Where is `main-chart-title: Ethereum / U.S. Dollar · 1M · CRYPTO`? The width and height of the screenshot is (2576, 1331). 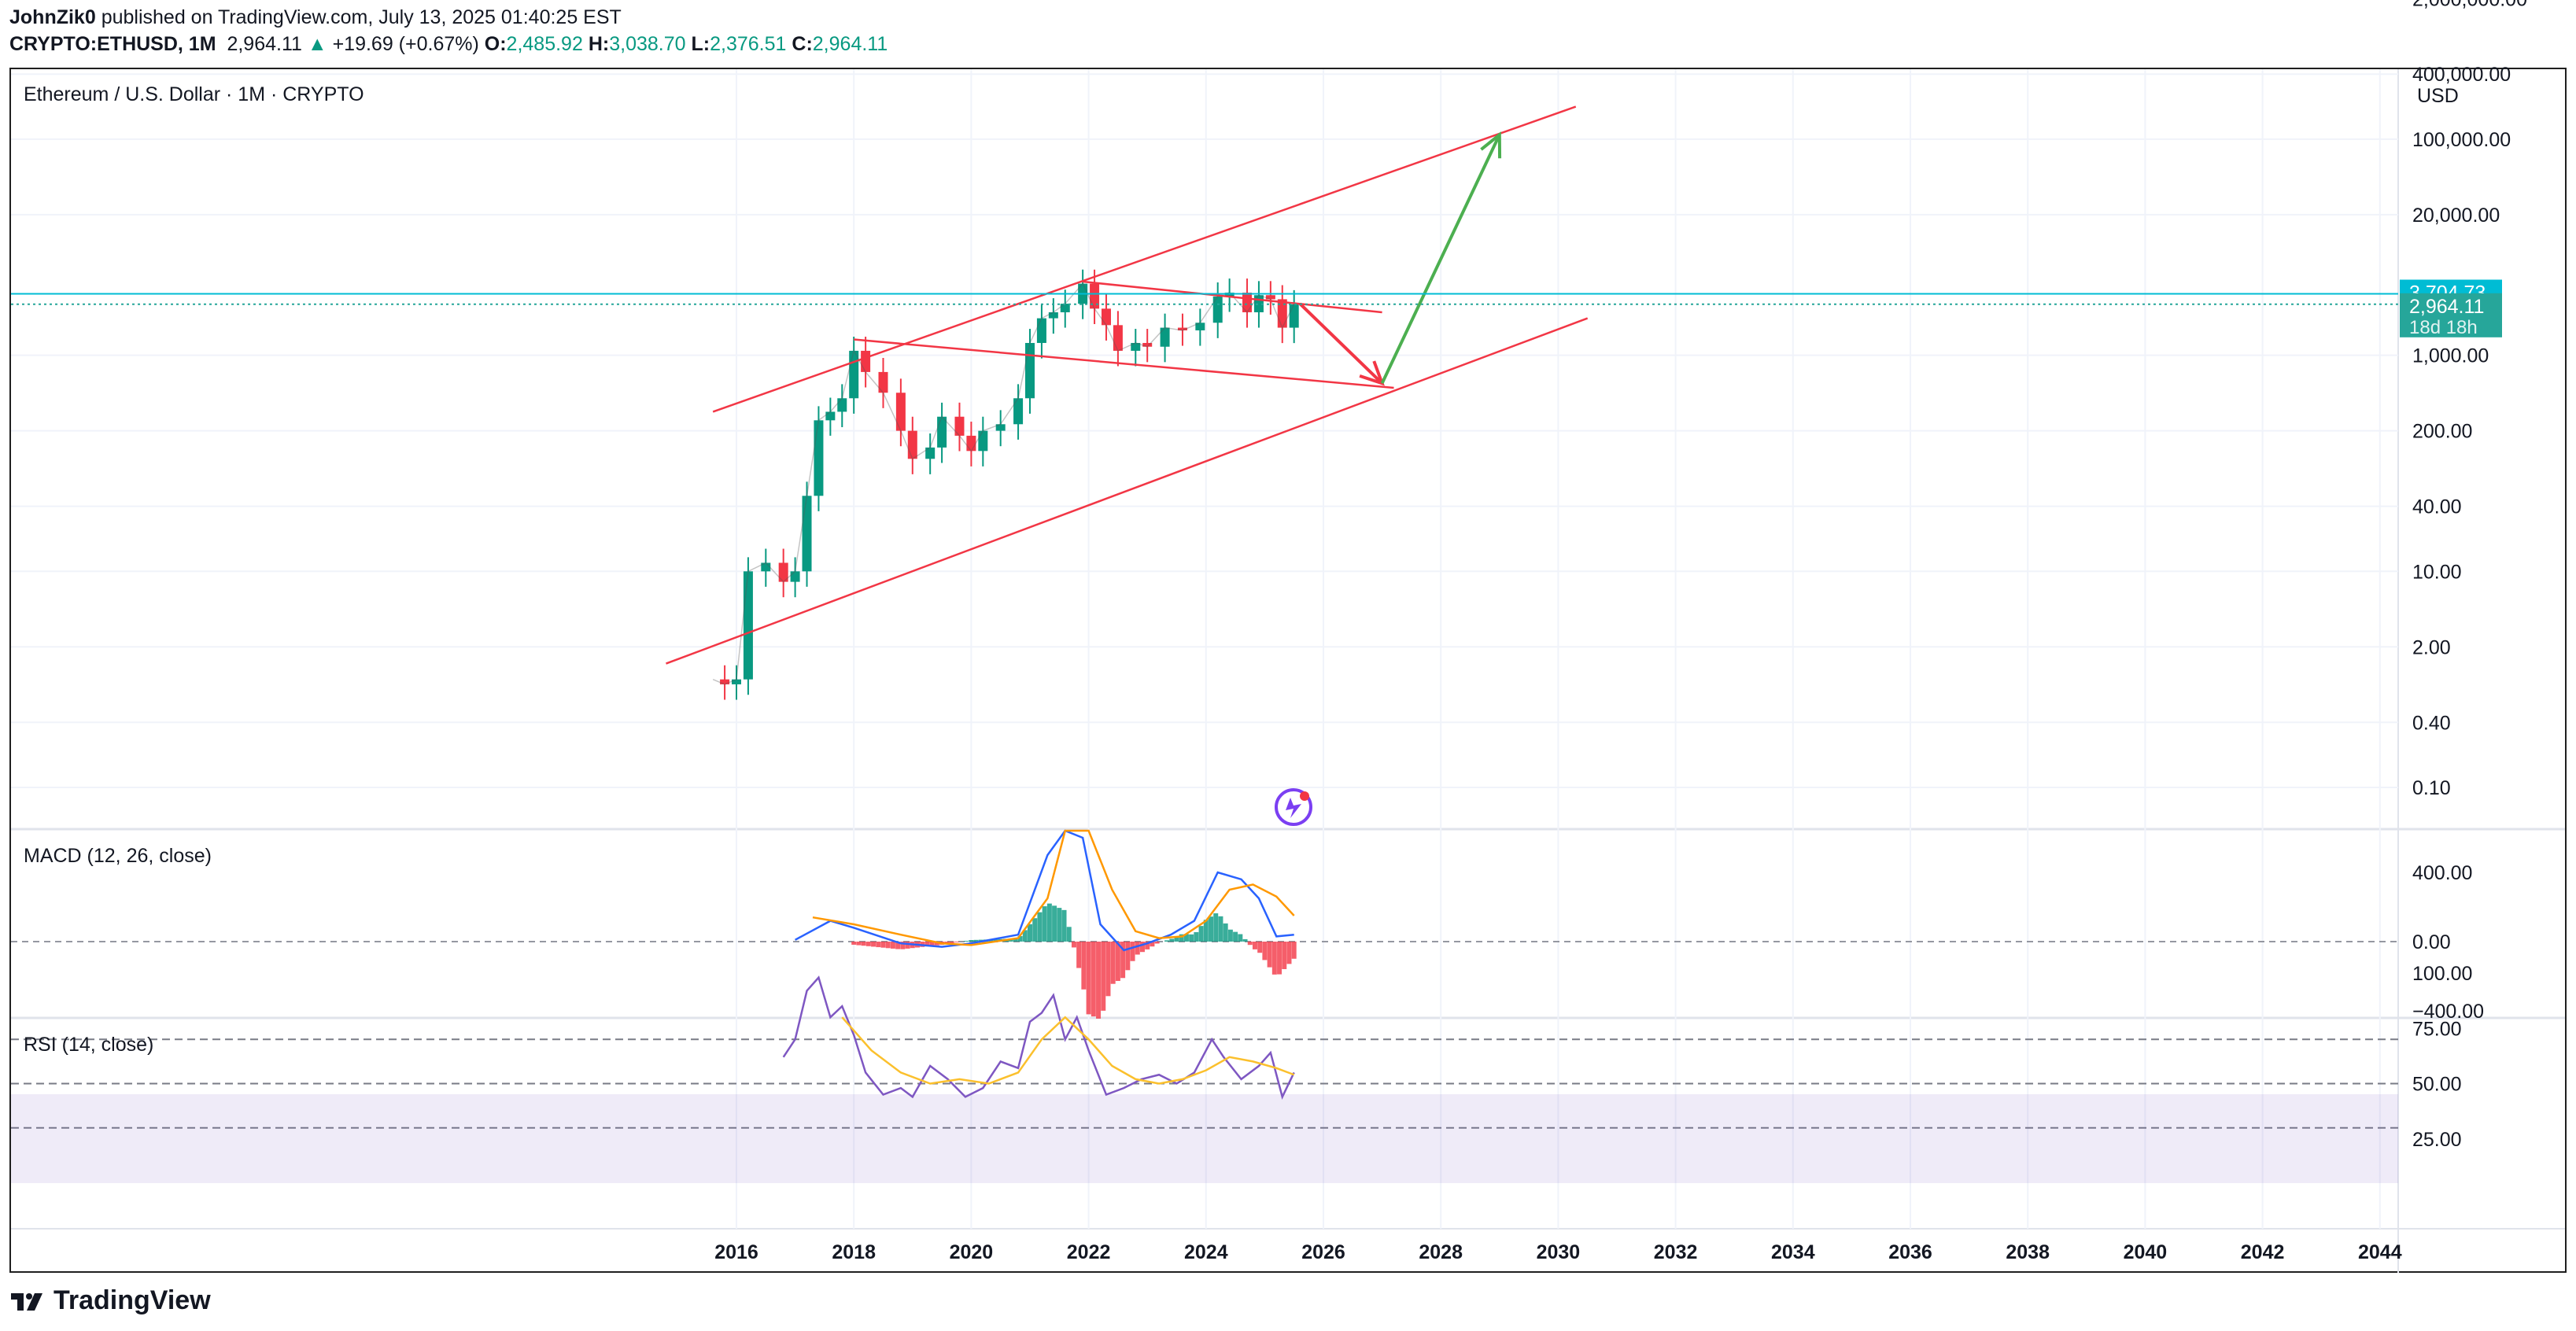
main-chart-title: Ethereum / U.S. Dollar · 1M · CRYPTO is located at coordinates (194, 94).